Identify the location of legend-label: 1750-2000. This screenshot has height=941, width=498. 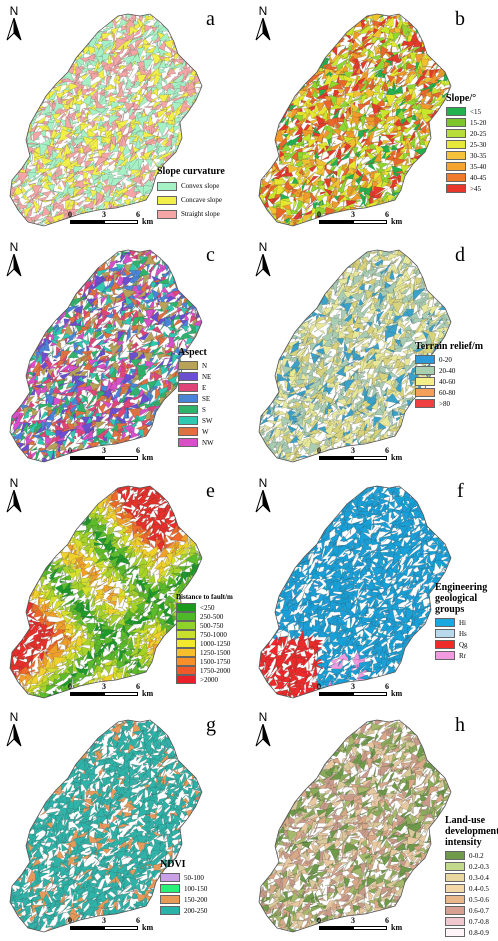
(215, 670).